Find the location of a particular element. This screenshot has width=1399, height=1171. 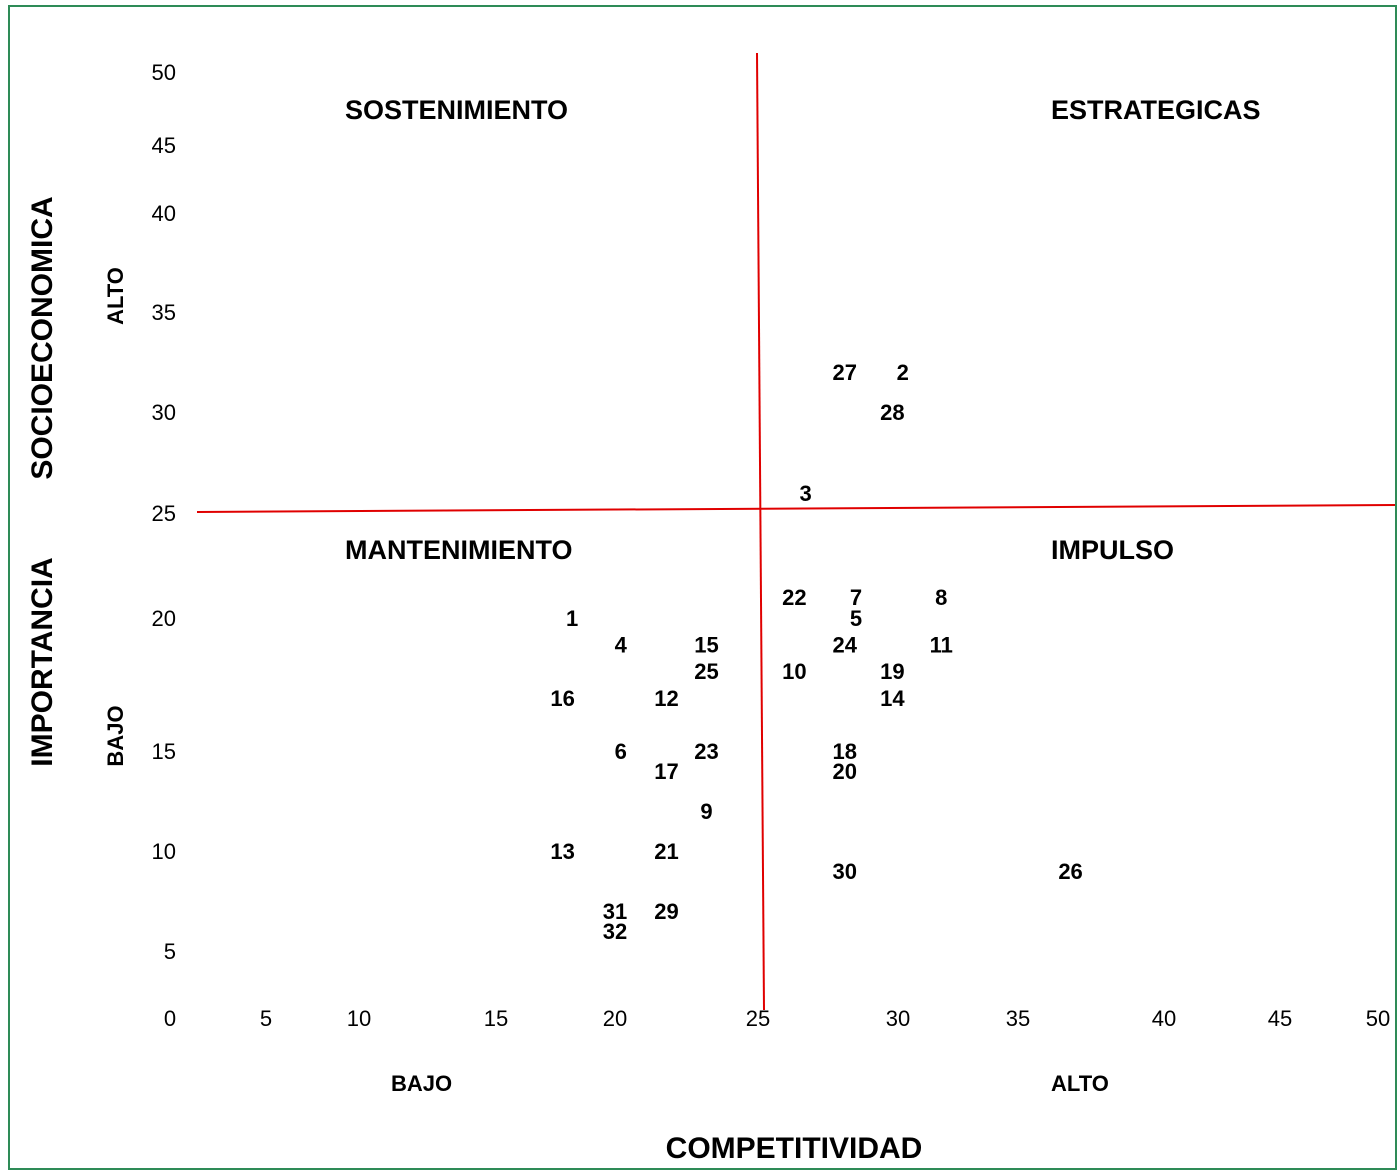

y-axis-ticks: 5 10 15 20 25 30 35 40 45 50 is located at coordinates (164, 512).